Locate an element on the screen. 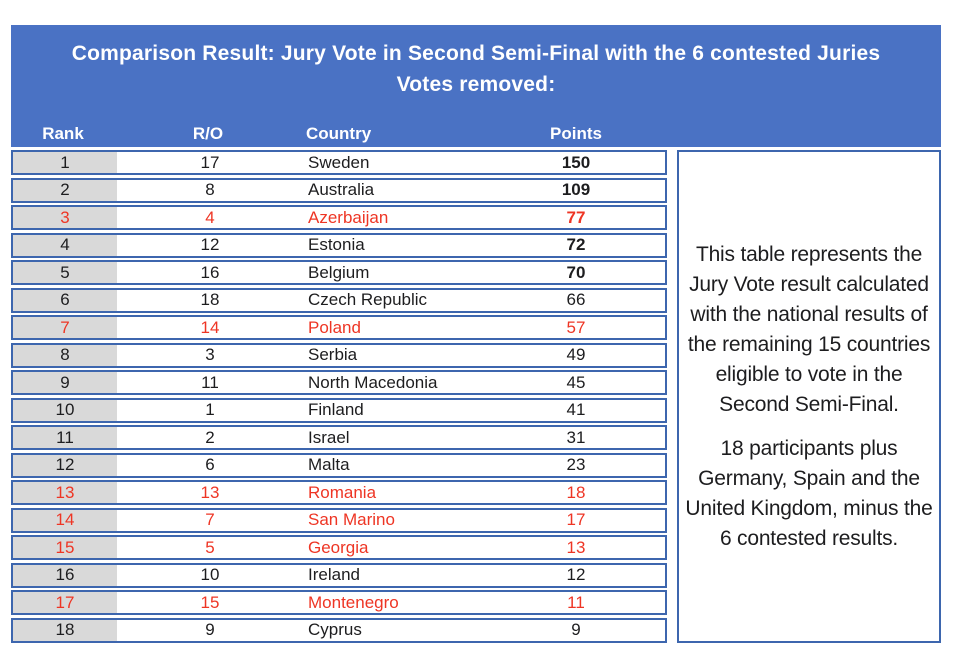 The image size is (954, 651). running-order-cell: 6 is located at coordinates (210, 465).